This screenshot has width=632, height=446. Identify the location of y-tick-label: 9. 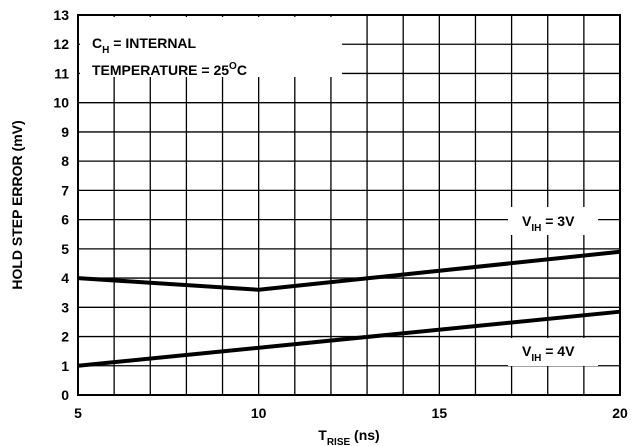
(65, 132).